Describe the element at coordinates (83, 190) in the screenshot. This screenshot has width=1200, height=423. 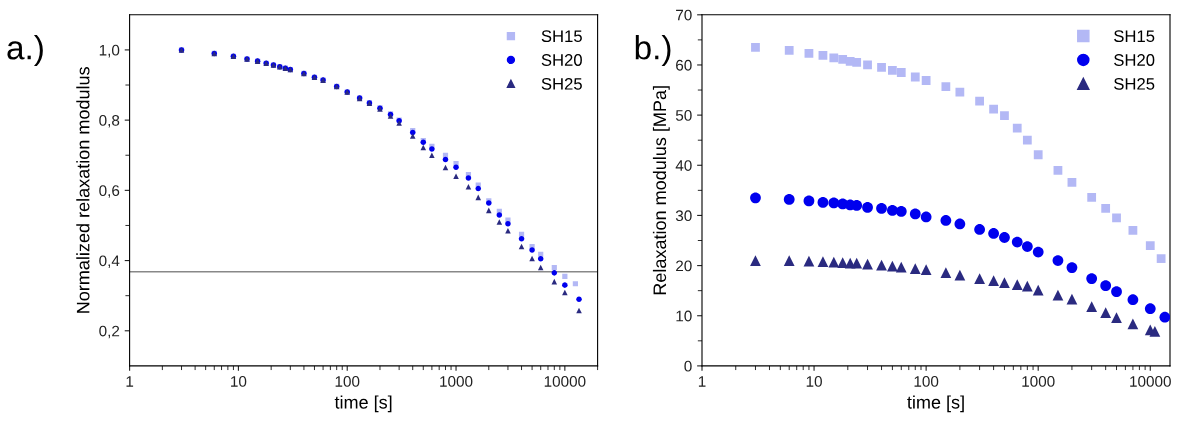
I see `y-axis-title: Normalized relaxation modulus` at that location.